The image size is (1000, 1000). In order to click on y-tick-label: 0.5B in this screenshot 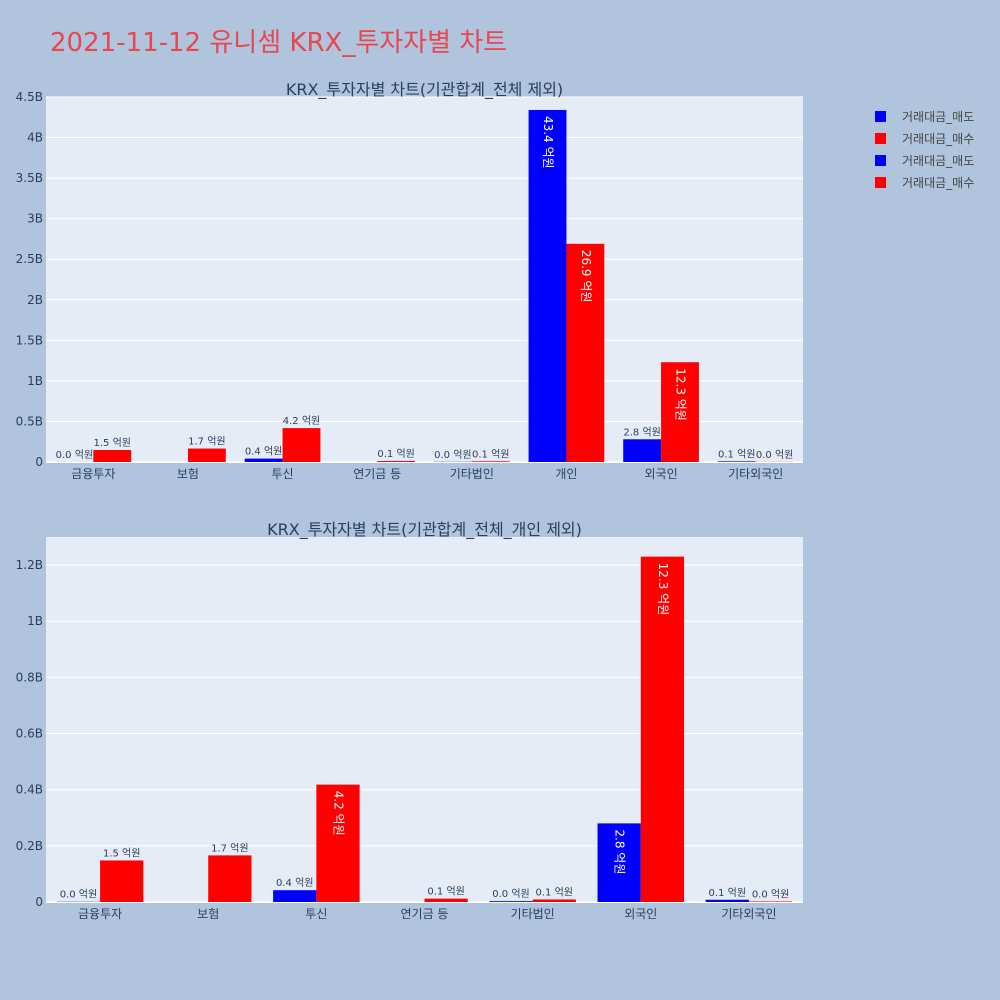, I will do `click(29, 421)`.